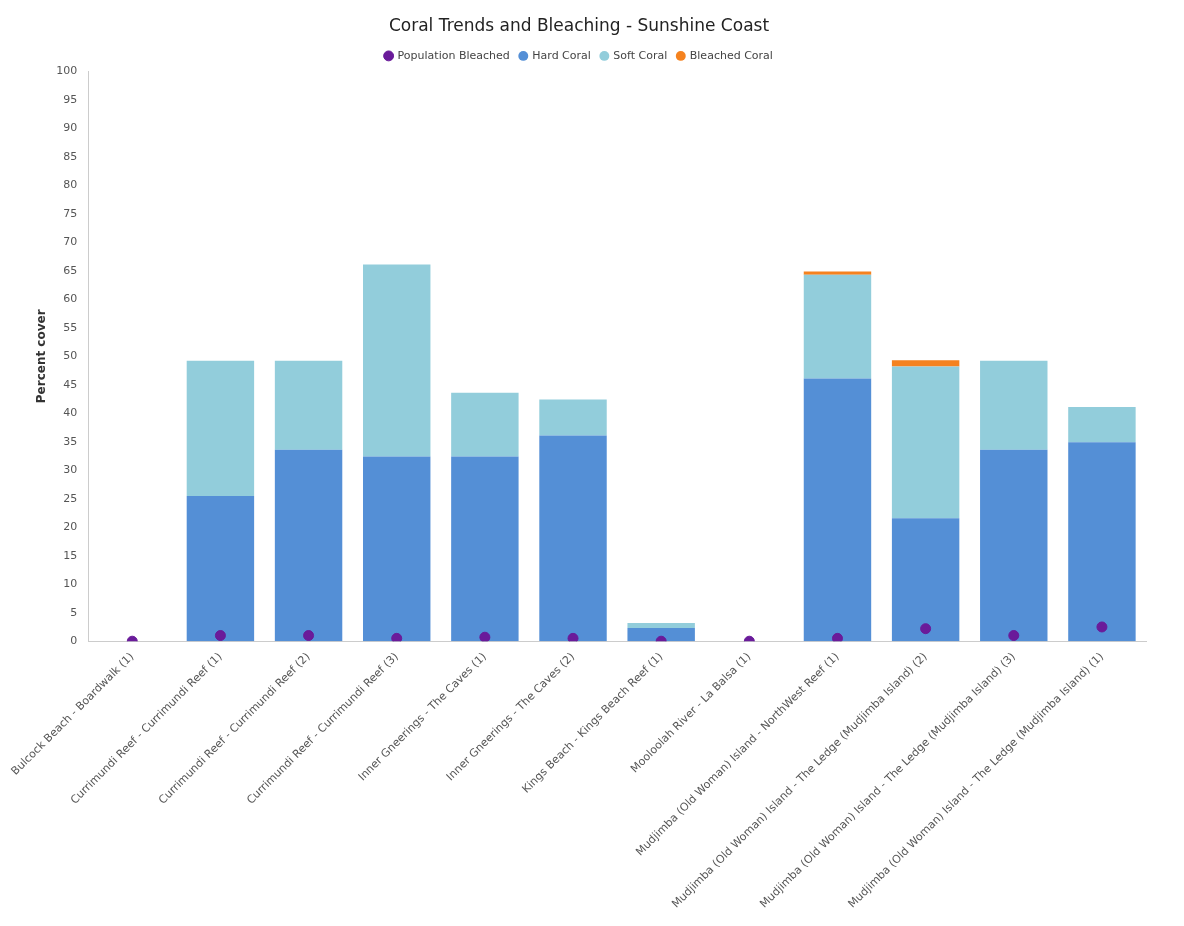 The width and height of the screenshot is (1184, 926). Describe the element at coordinates (70, 270) in the screenshot. I see `y-tick-label: 65` at that location.